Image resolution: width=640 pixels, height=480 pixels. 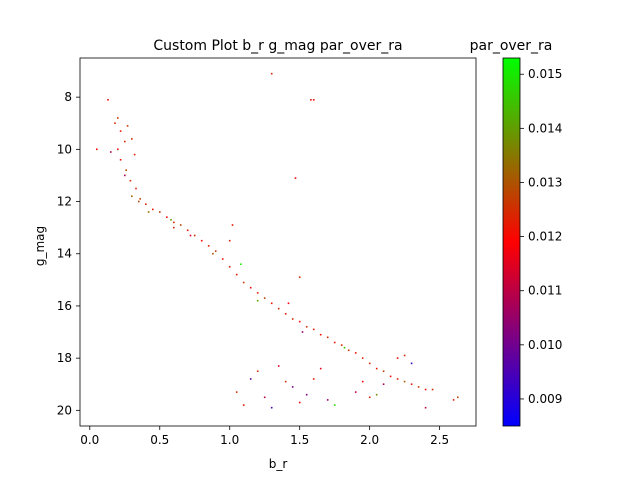 What do you see at coordinates (369, 440) in the screenshot?
I see `x-tick-label: 2.0` at bounding box center [369, 440].